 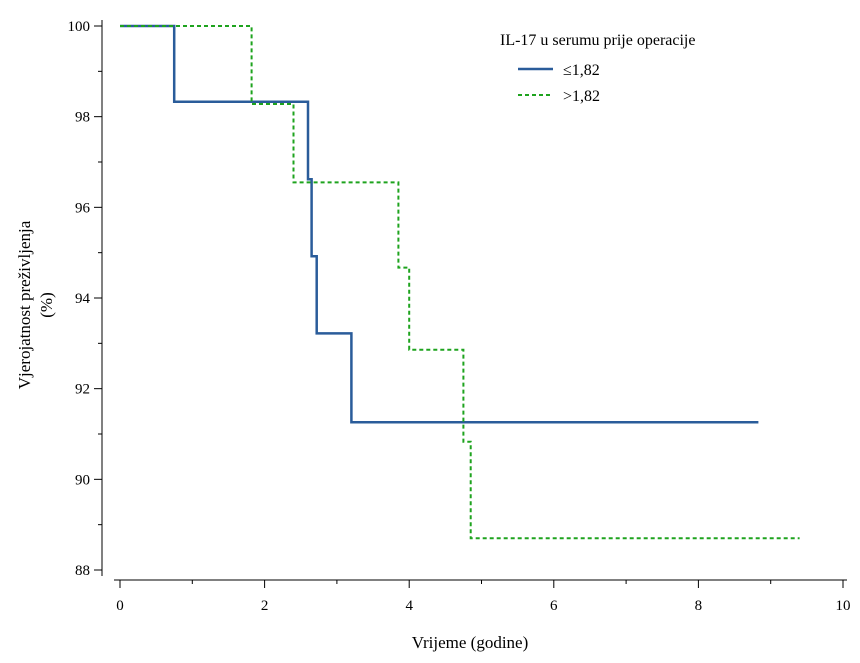 I want to click on x-tick-label: 2, so click(x=265, y=606).